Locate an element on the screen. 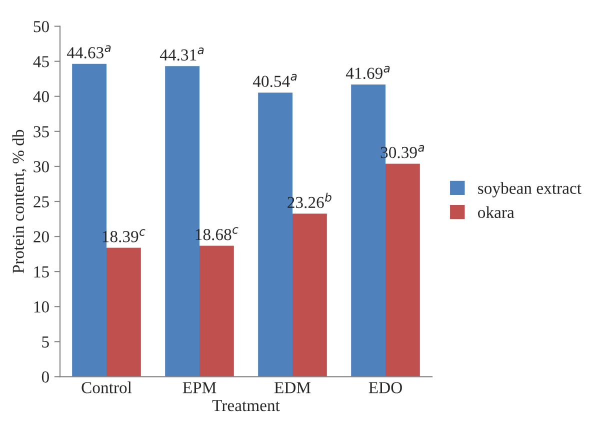 This screenshot has height=438, width=600. y-tick-label: 30 is located at coordinates (41, 166).